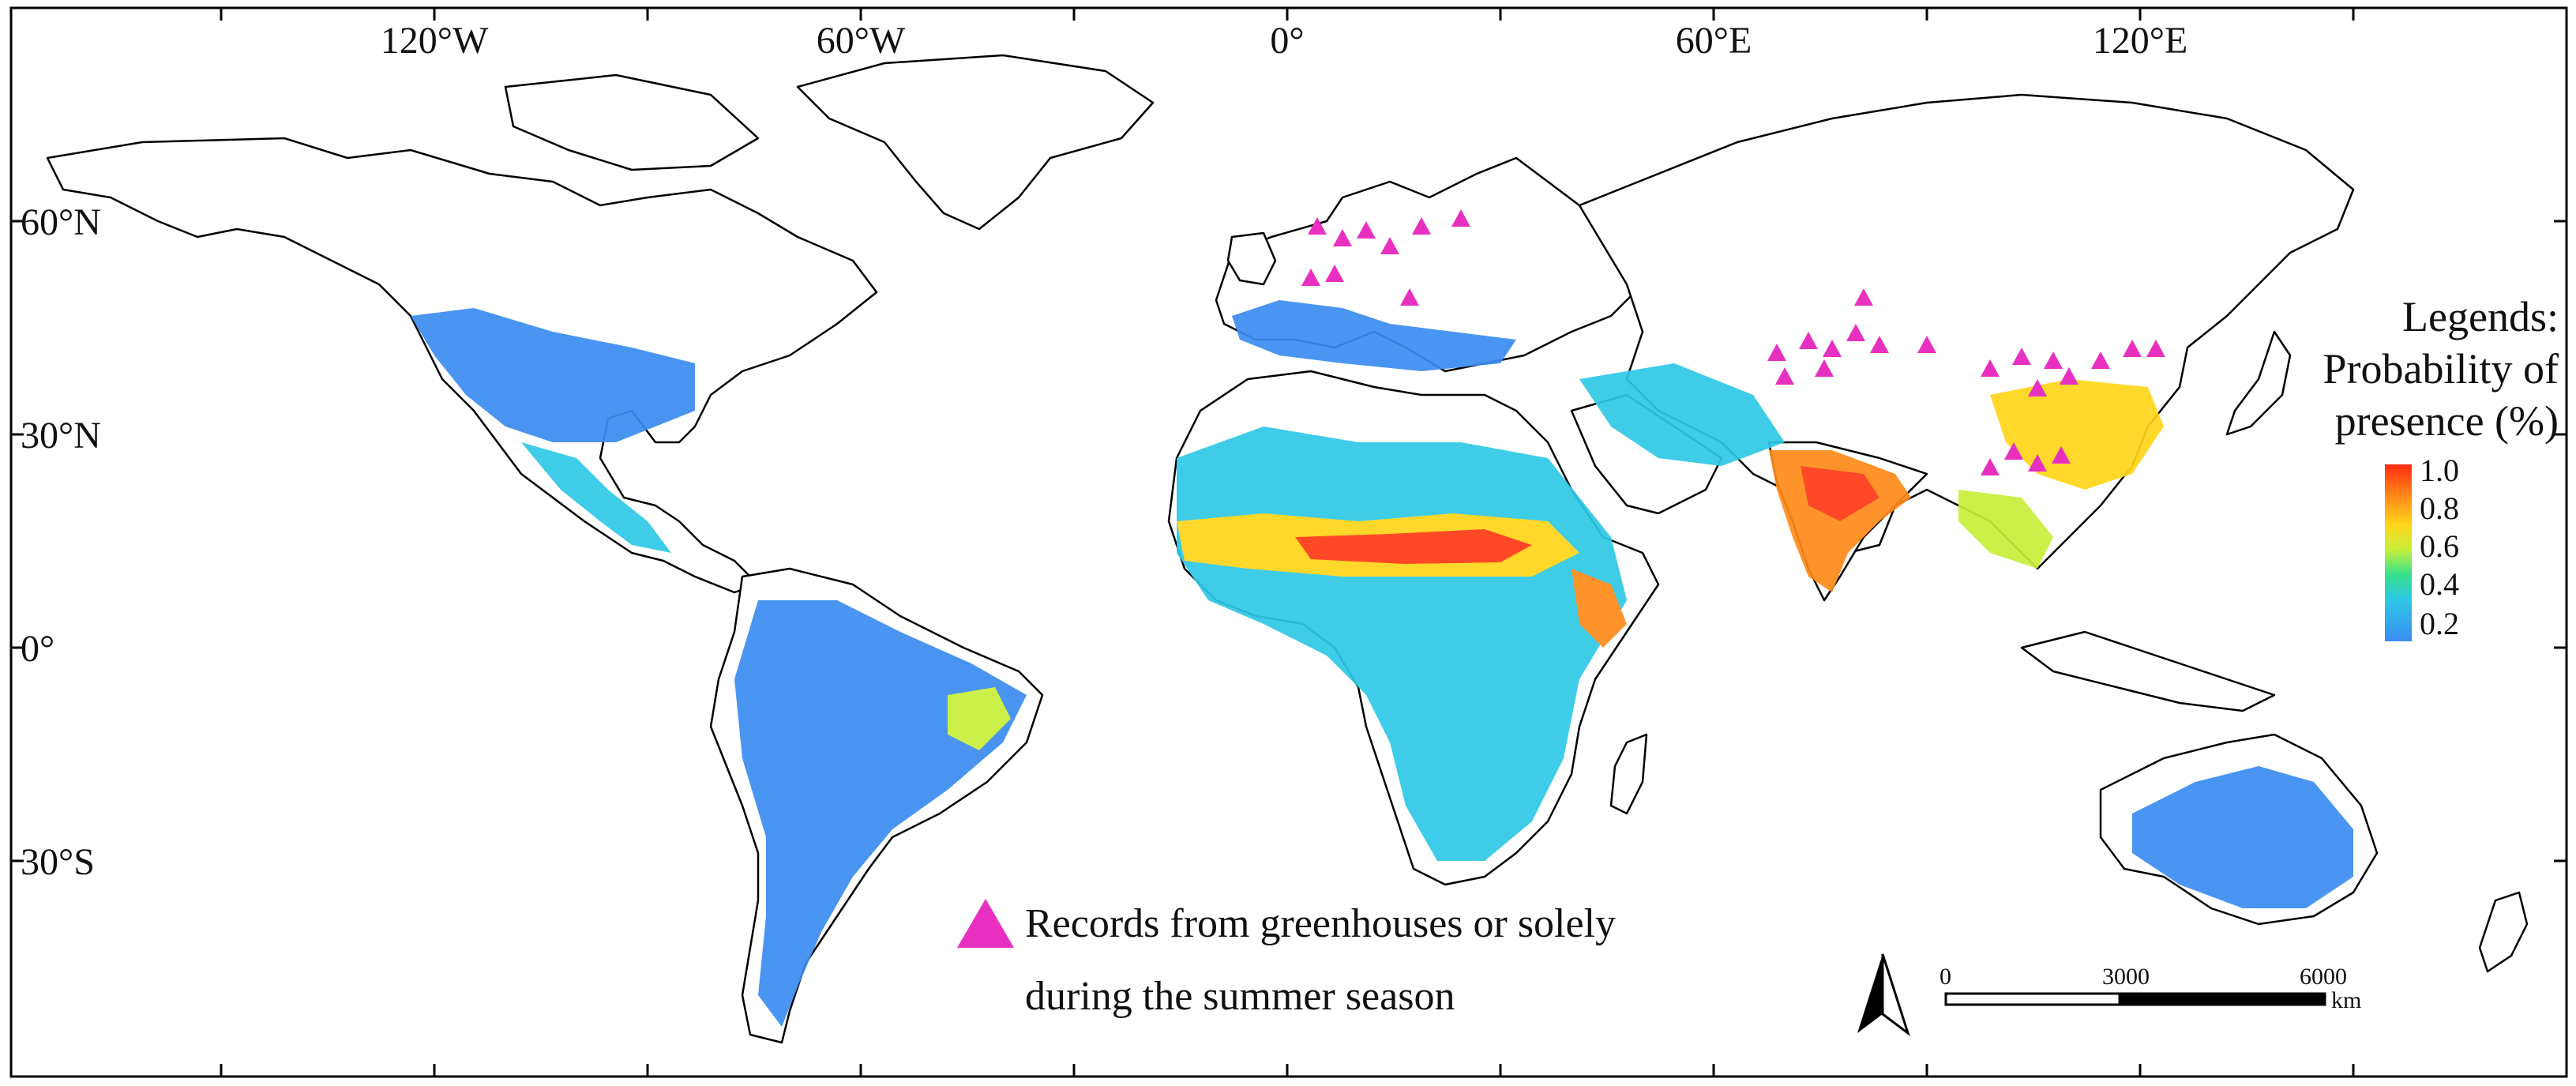 This screenshot has width=2576, height=1086. What do you see at coordinates (61, 222) in the screenshot?
I see `lat-label-60n: 60°N` at bounding box center [61, 222].